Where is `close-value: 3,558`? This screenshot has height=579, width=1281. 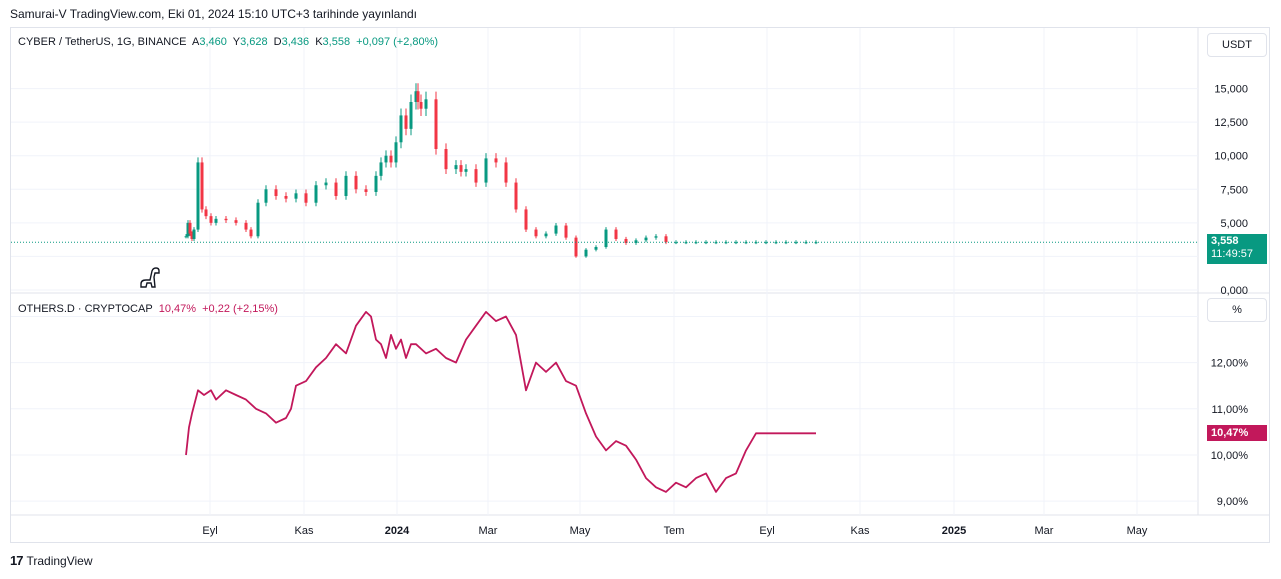
close-value: 3,558 is located at coordinates (336, 42).